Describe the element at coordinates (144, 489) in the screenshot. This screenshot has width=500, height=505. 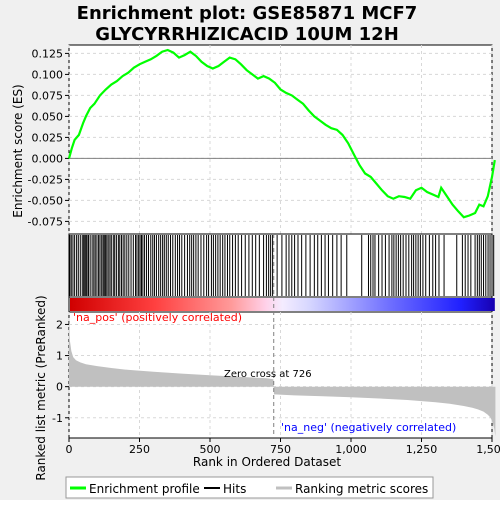
I see `legend-profile-label: Enrichment profile` at that location.